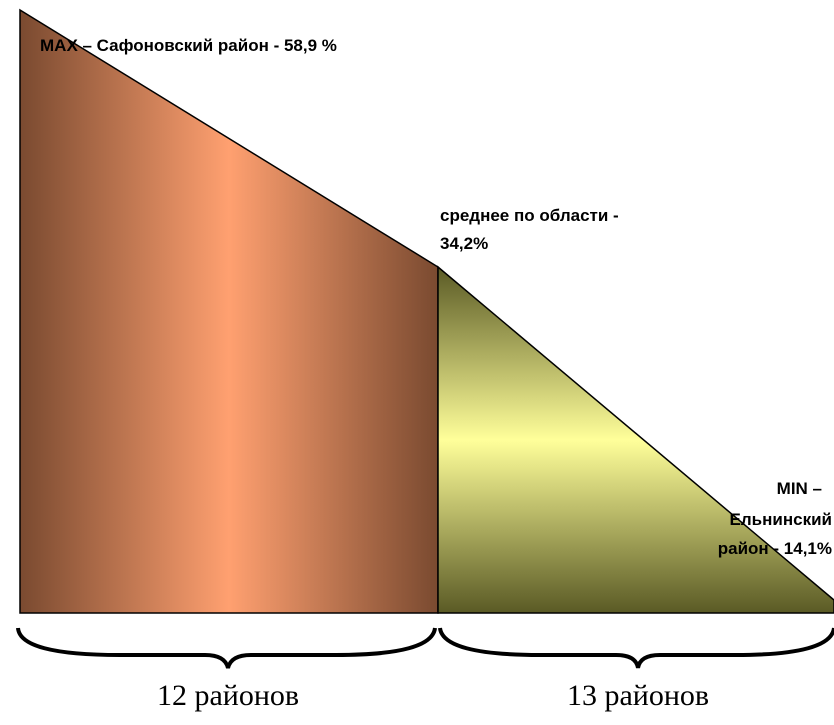 The image size is (834, 725). What do you see at coordinates (188, 45) in the screenshot?
I see `max-label: MAX – Сафоновский район - 58,9 %` at bounding box center [188, 45].